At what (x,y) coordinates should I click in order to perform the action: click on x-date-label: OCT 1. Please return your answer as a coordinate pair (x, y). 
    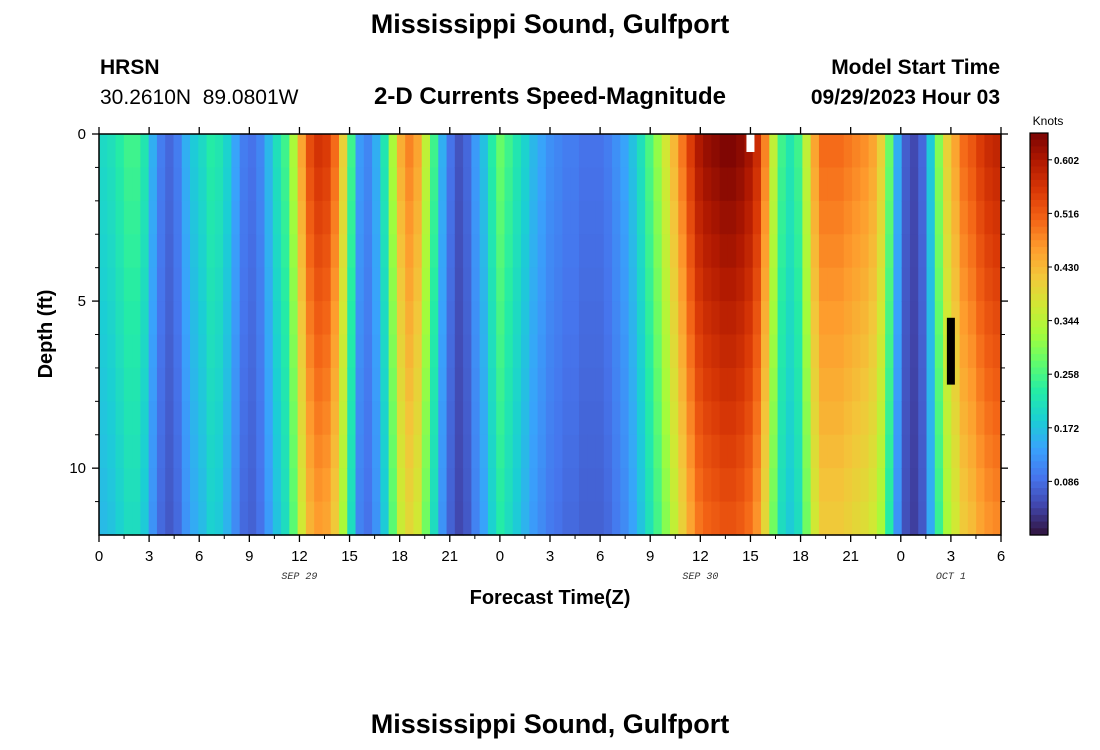
    Looking at the image, I should click on (951, 577).